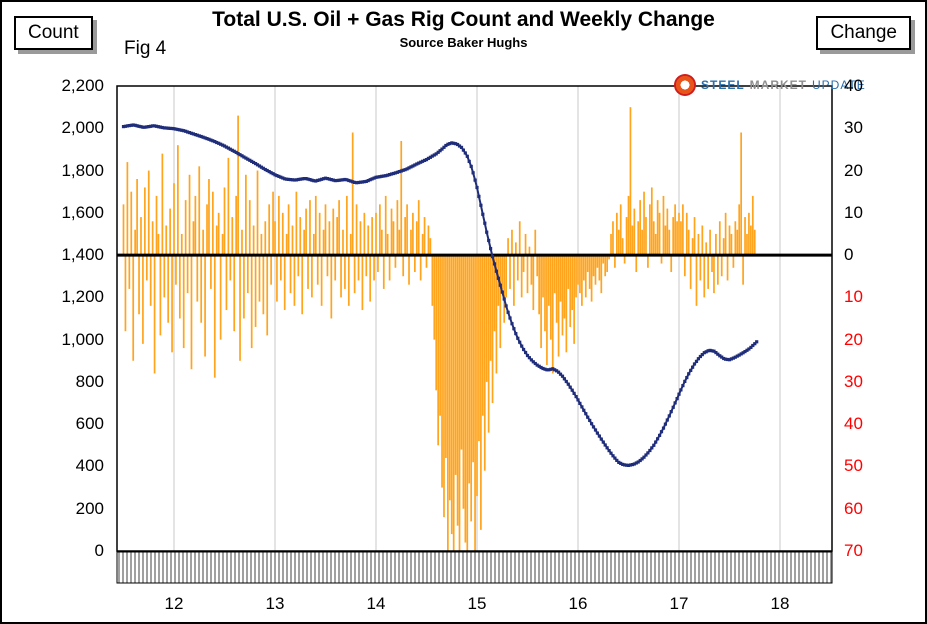 Image resolution: width=927 pixels, height=624 pixels. What do you see at coordinates (82, 170) in the screenshot?
I see `left-axis-tick-label: 1,800` at bounding box center [82, 170].